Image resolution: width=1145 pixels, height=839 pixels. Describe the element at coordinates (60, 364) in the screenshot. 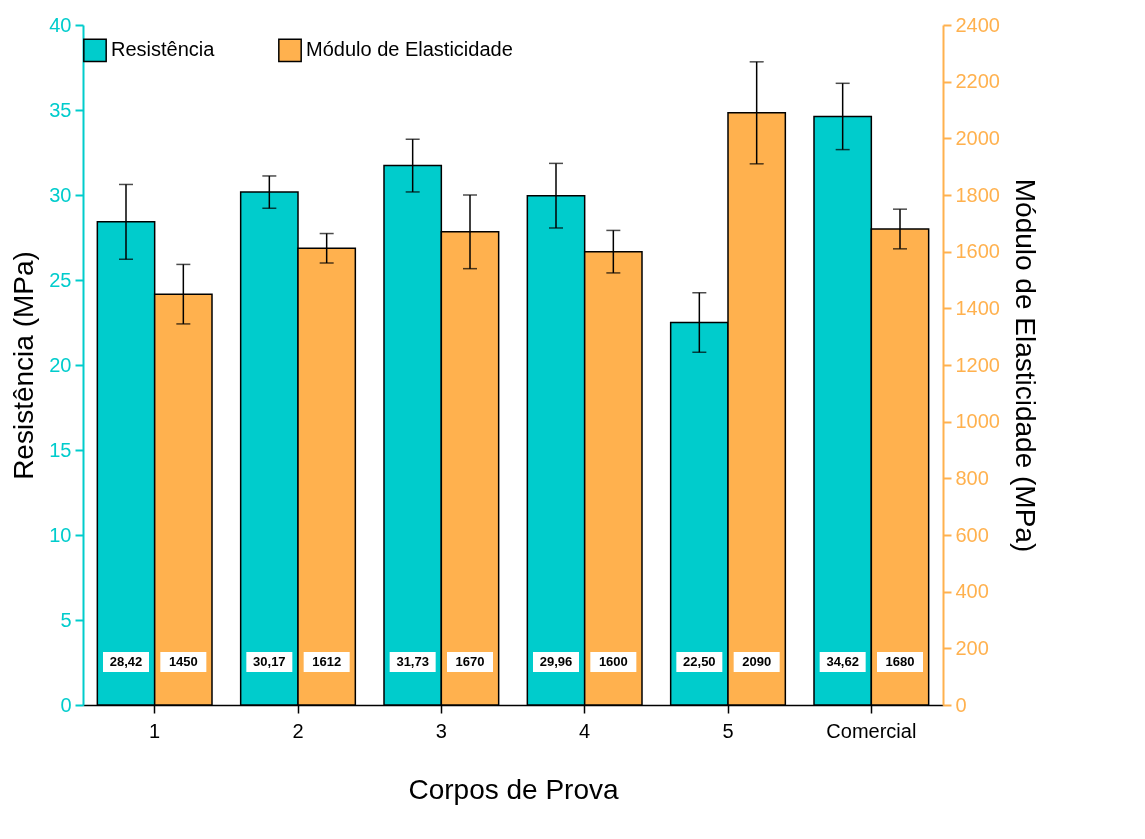

I see `y-tick-label: 20` at that location.